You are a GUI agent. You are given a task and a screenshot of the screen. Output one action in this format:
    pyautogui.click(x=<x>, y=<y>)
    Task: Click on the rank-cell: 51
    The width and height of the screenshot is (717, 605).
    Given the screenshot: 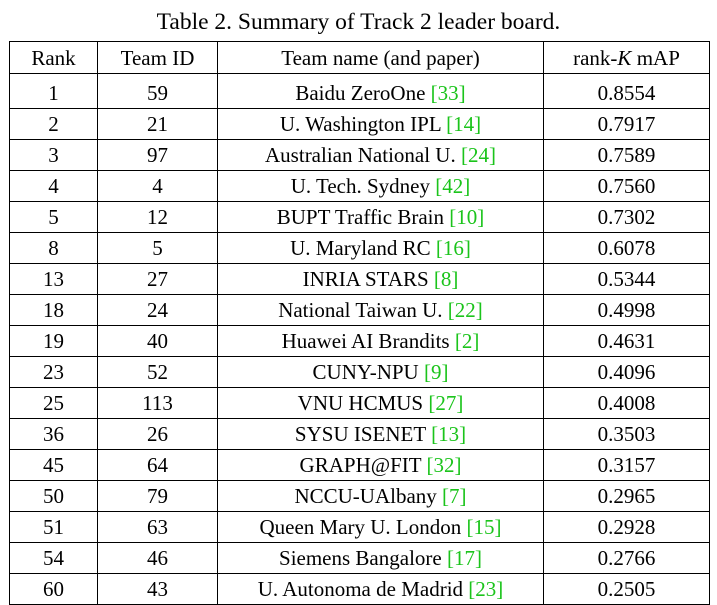 What is the action you would take?
    pyautogui.click(x=53, y=527)
    